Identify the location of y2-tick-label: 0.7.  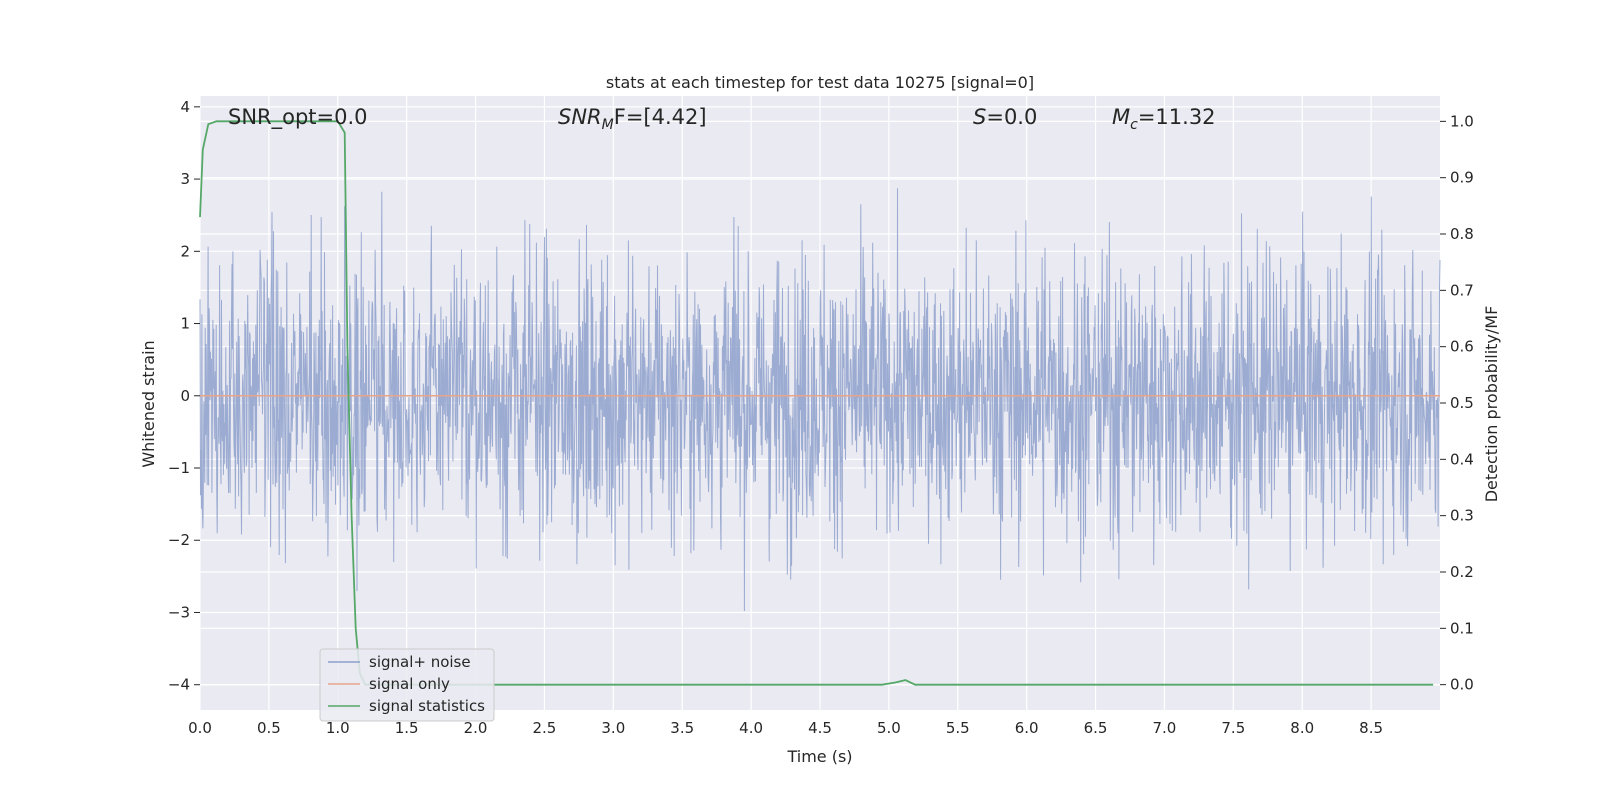
(1462, 290).